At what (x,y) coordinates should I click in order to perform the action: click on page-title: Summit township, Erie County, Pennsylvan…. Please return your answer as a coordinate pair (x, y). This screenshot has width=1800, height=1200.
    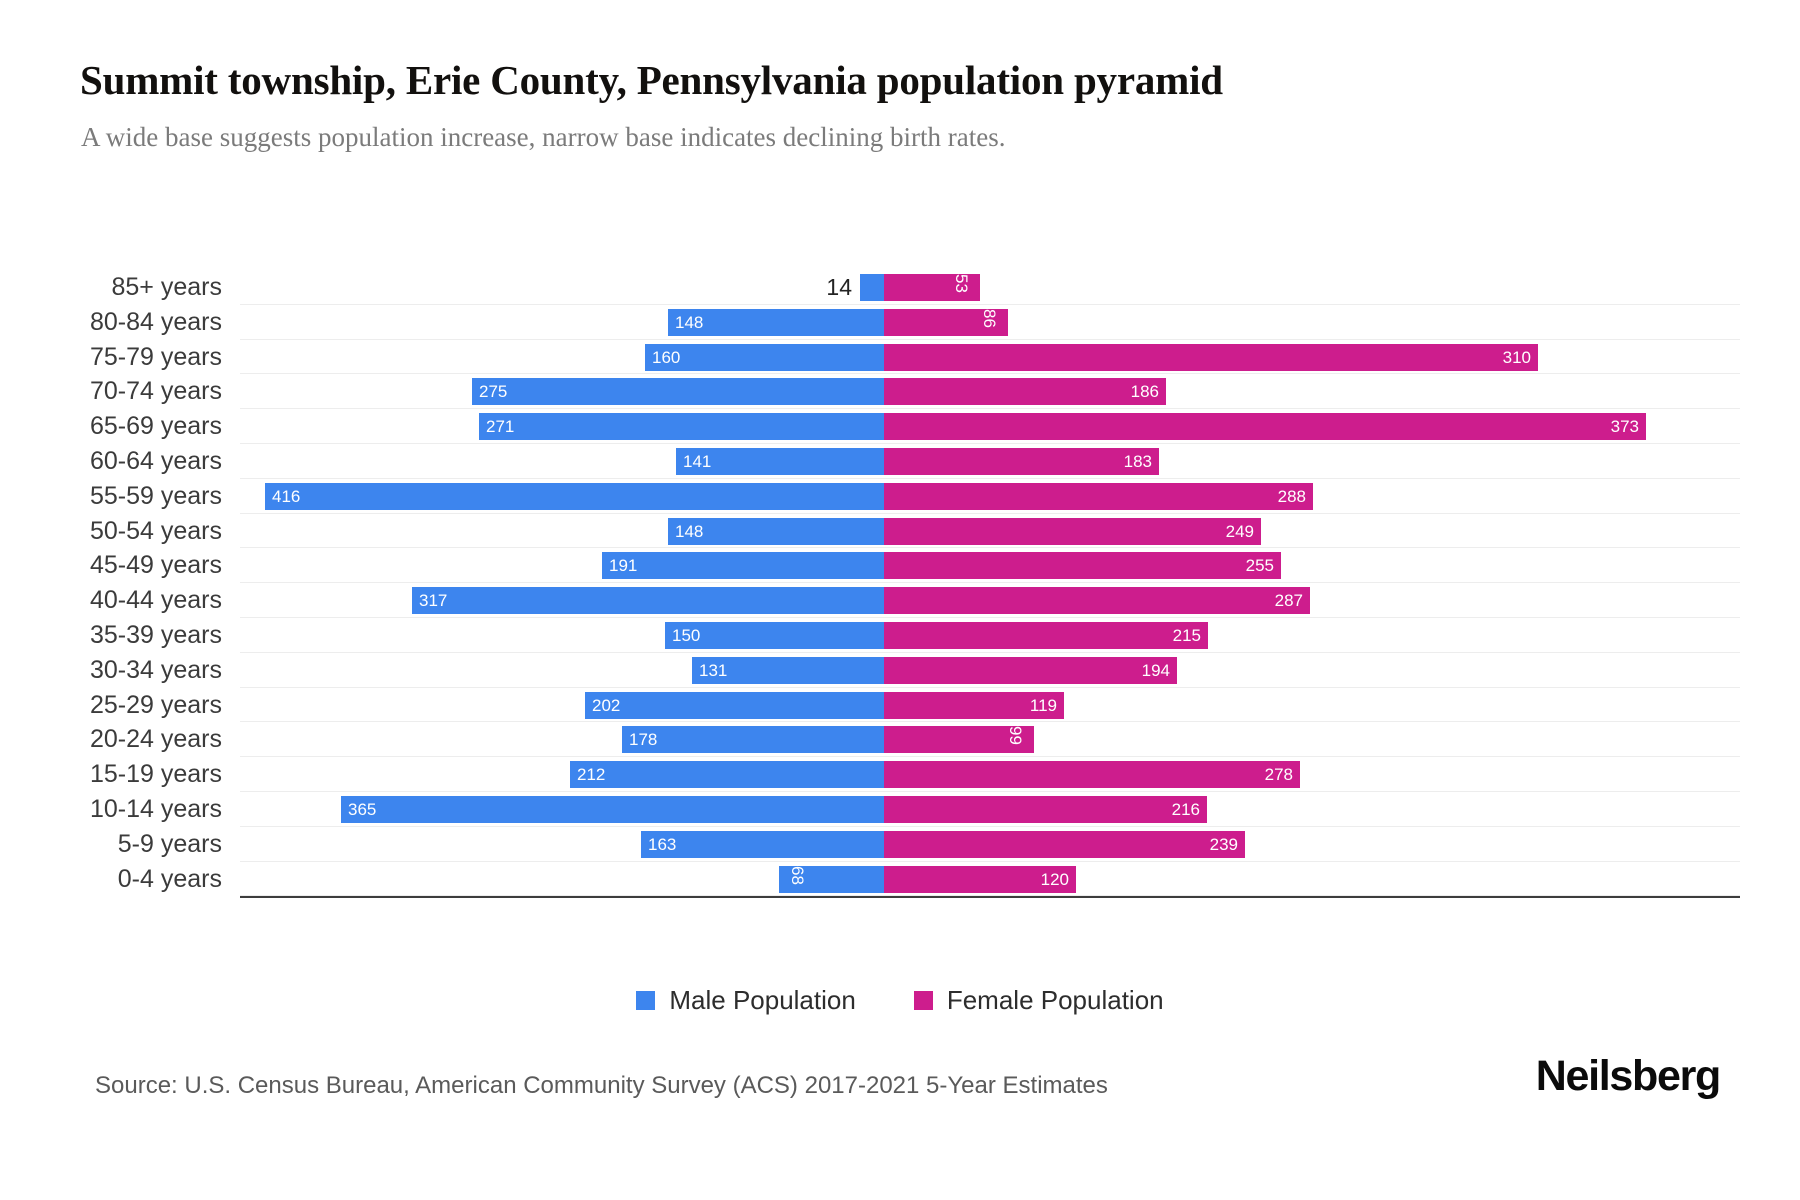
    Looking at the image, I should click on (651, 80).